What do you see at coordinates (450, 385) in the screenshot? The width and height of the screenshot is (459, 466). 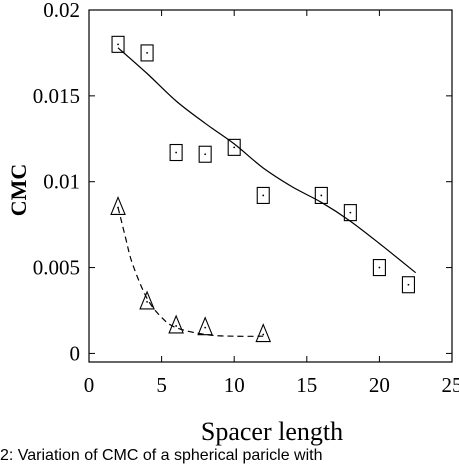 I see `x-tick-label: 25` at bounding box center [450, 385].